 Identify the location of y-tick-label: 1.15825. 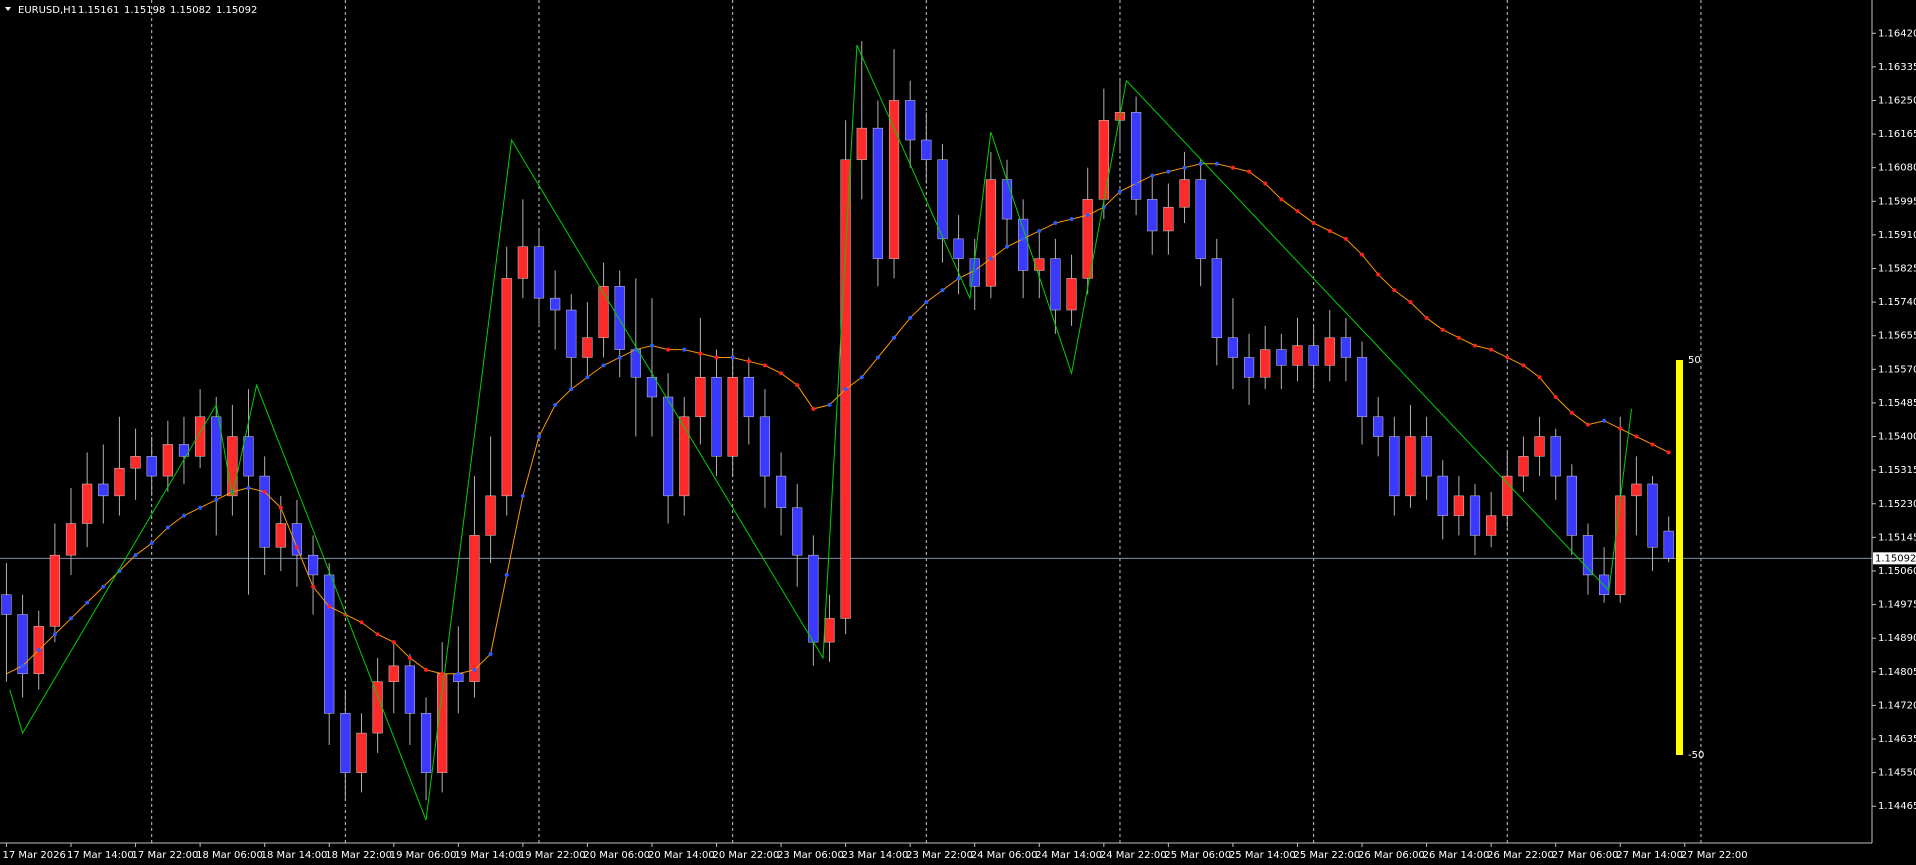
(1897, 269).